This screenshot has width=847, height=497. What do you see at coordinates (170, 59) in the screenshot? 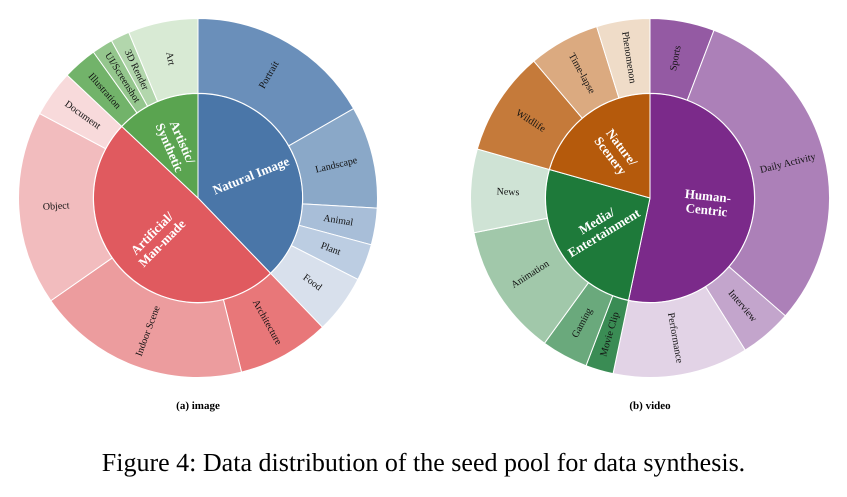
I see `slice-label: Art` at bounding box center [170, 59].